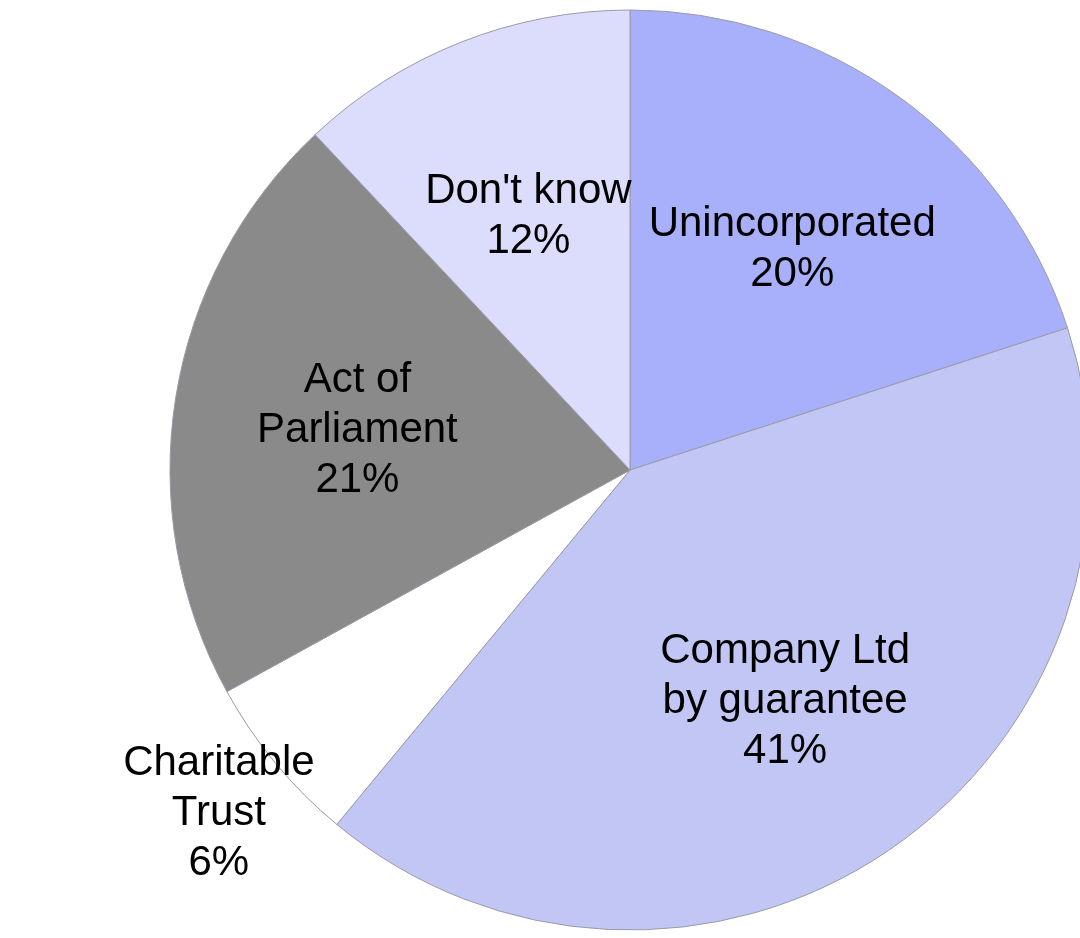 This screenshot has width=1080, height=938. What do you see at coordinates (529, 189) in the screenshot?
I see `slice-label: Don't know` at bounding box center [529, 189].